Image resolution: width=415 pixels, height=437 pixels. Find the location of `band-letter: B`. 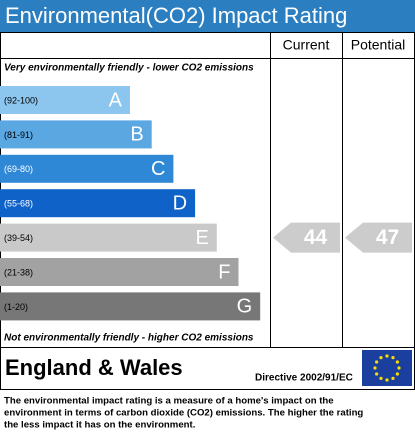

band-letter: B is located at coordinates (136, 135).